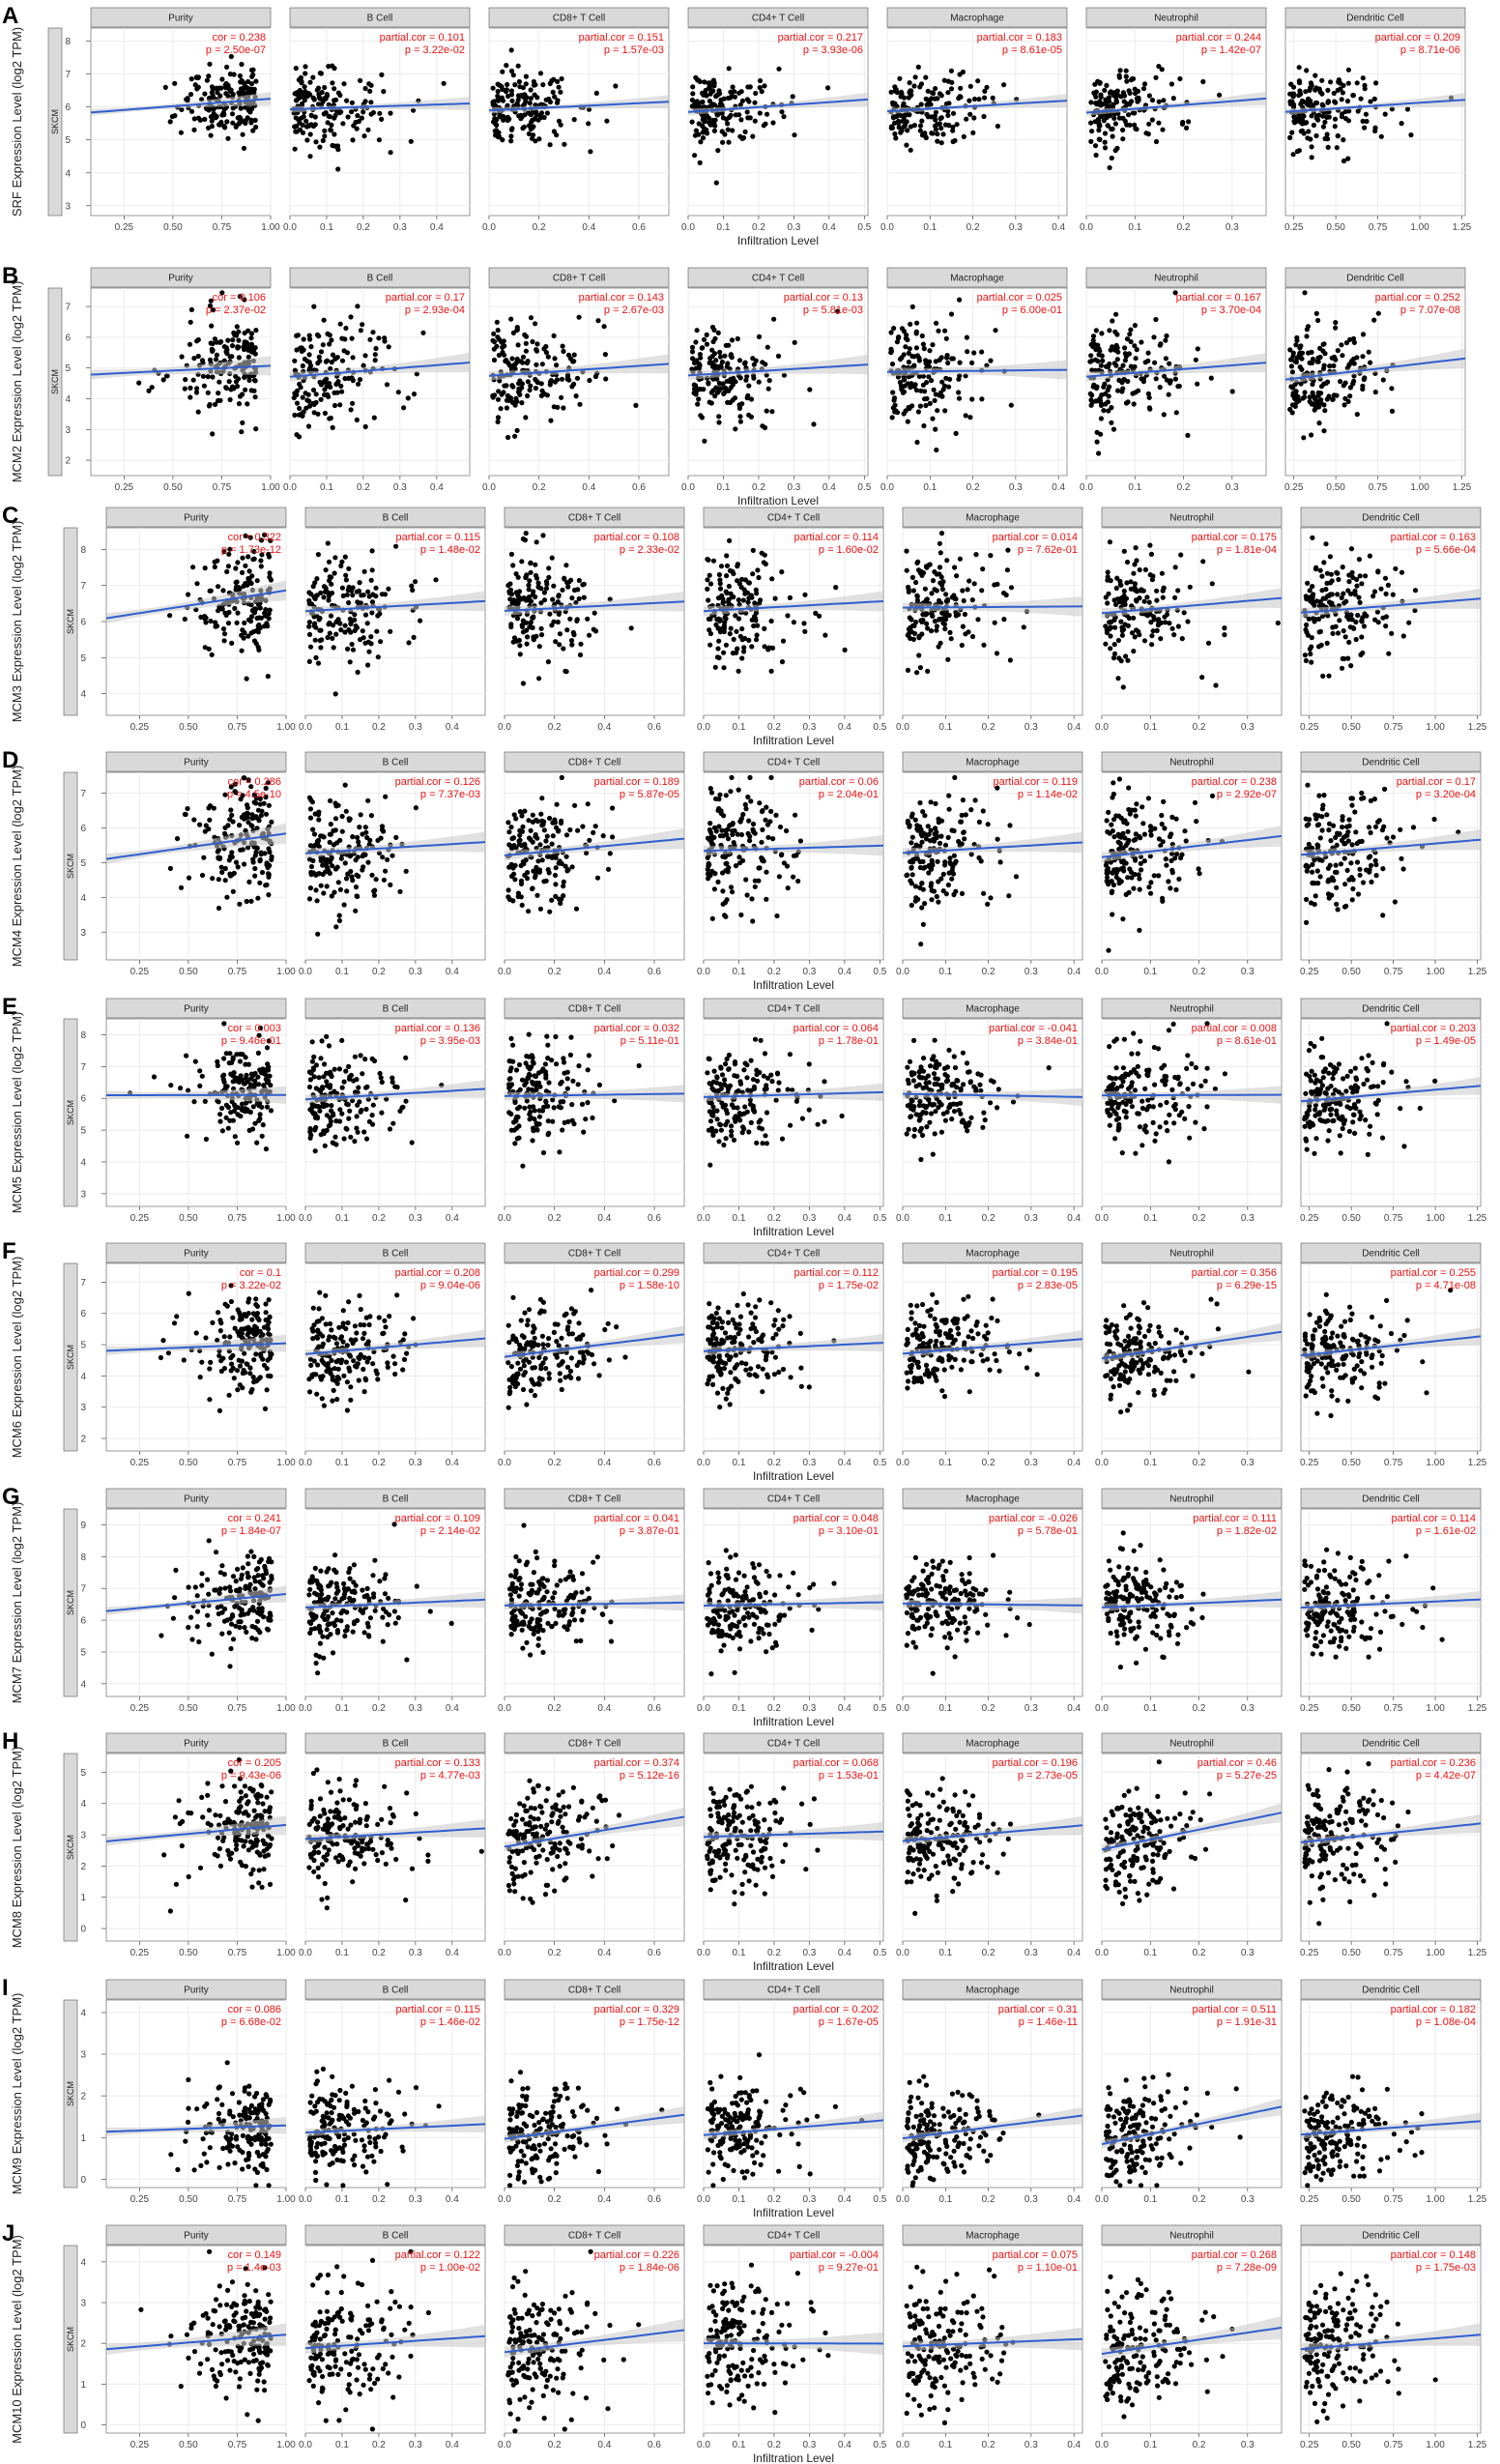  Describe the element at coordinates (1335, 228) in the screenshot. I see `x-tick-label: 0.50` at that location.